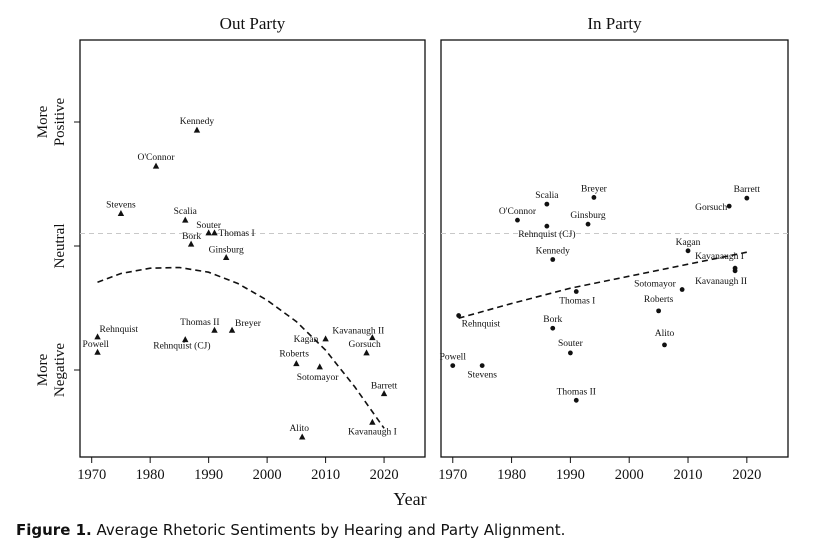  Describe the element at coordinates (43, 121) in the screenshot. I see `y-label-more-positive-line: More` at that location.